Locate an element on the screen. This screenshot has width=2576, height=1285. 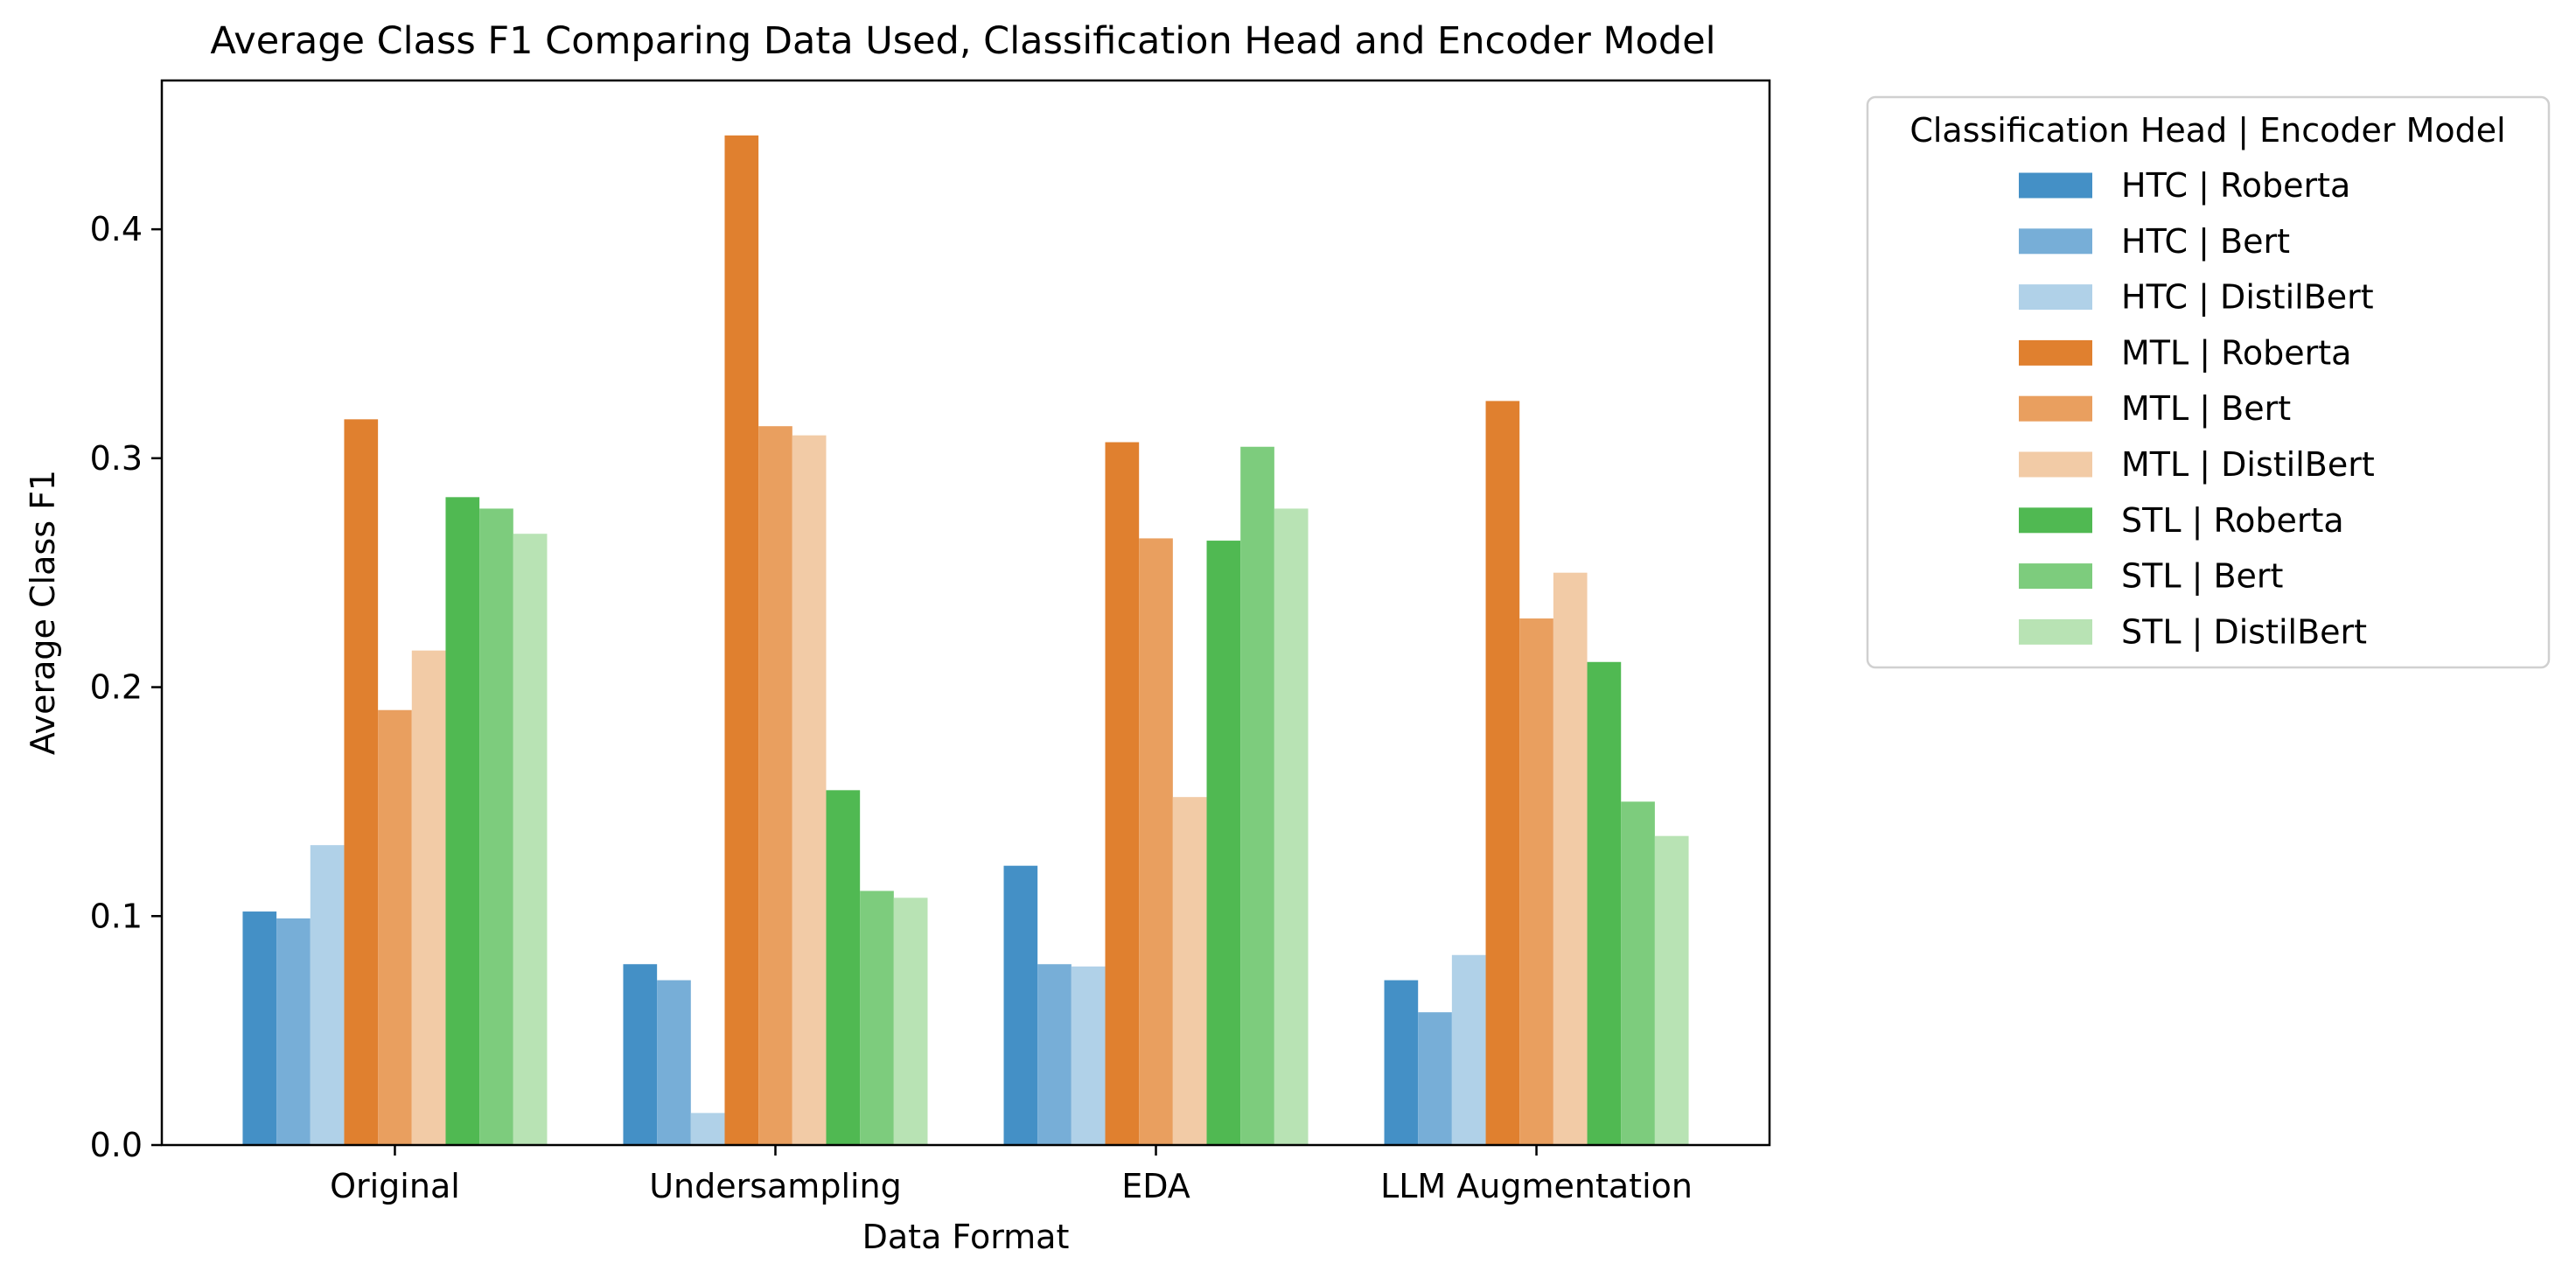
legend-label: HTC | Roberta is located at coordinates (2235, 186).